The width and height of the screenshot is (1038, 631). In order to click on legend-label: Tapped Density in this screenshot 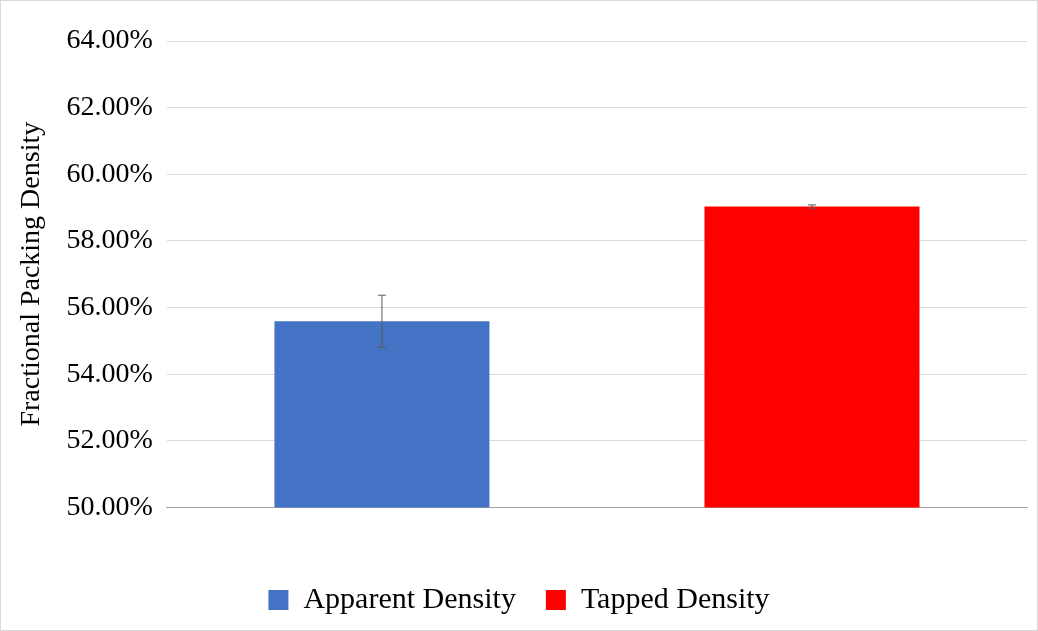, I will do `click(675, 597)`.